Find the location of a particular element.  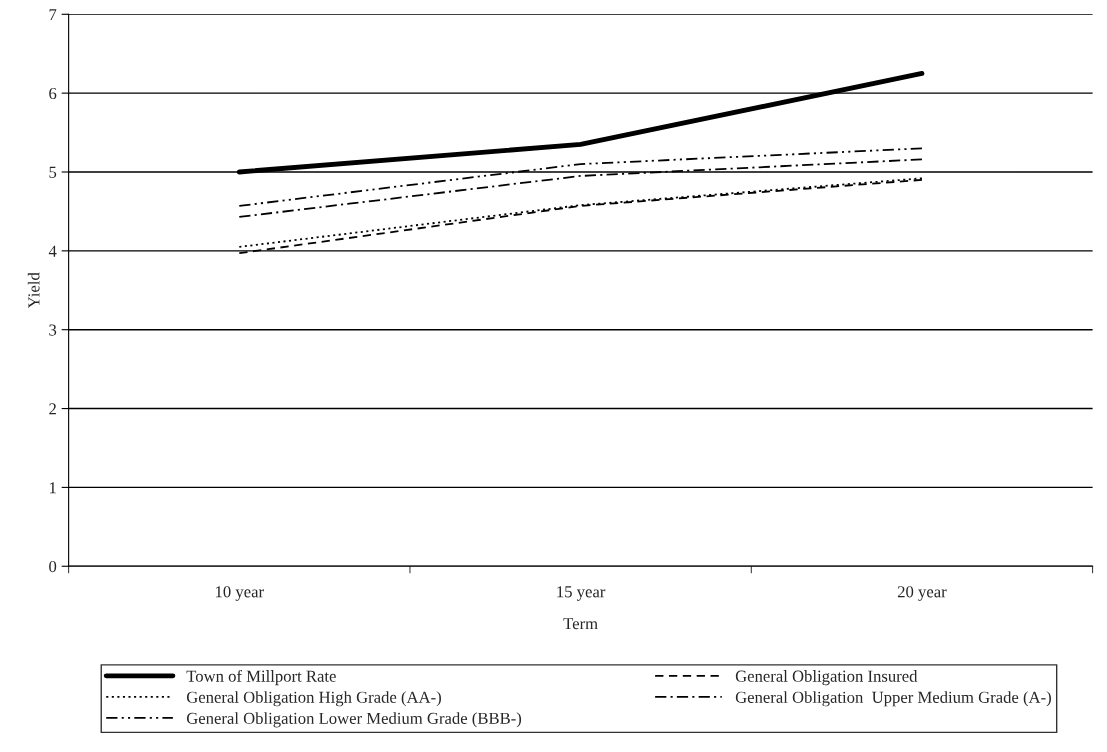

y-axis-title: Yield is located at coordinates (33, 290).